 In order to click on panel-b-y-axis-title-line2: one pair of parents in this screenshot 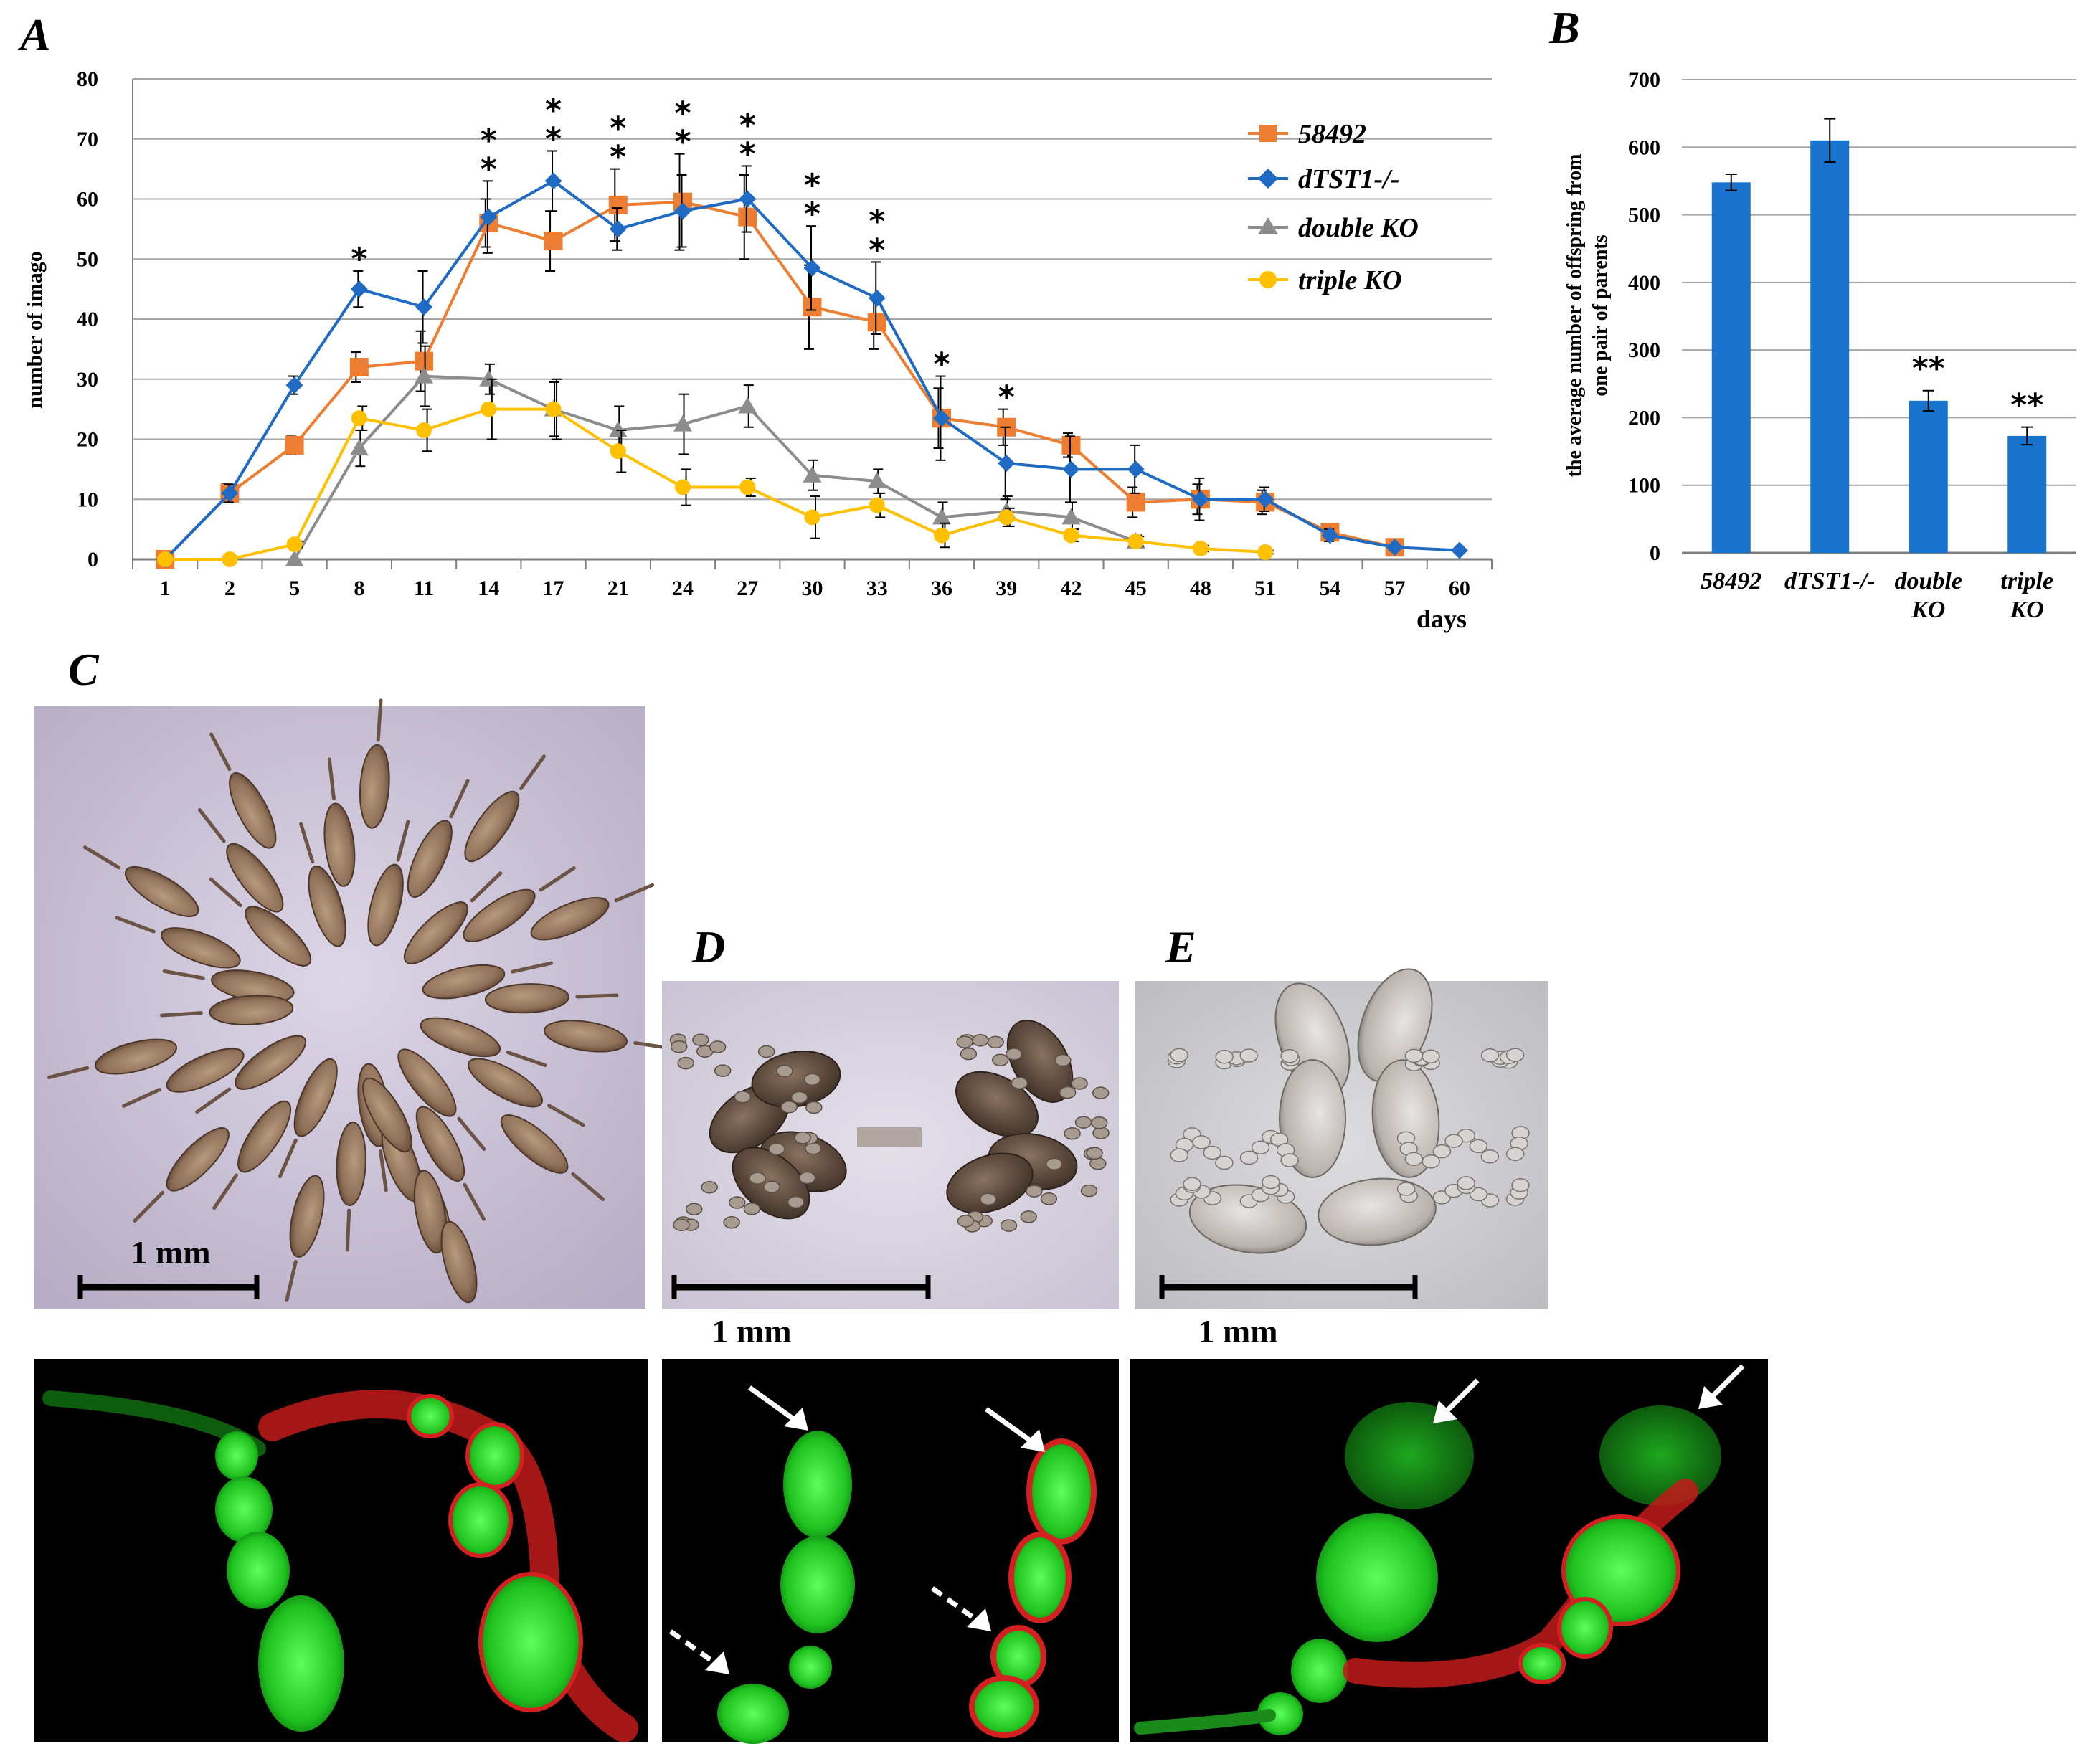, I will do `click(1600, 315)`.